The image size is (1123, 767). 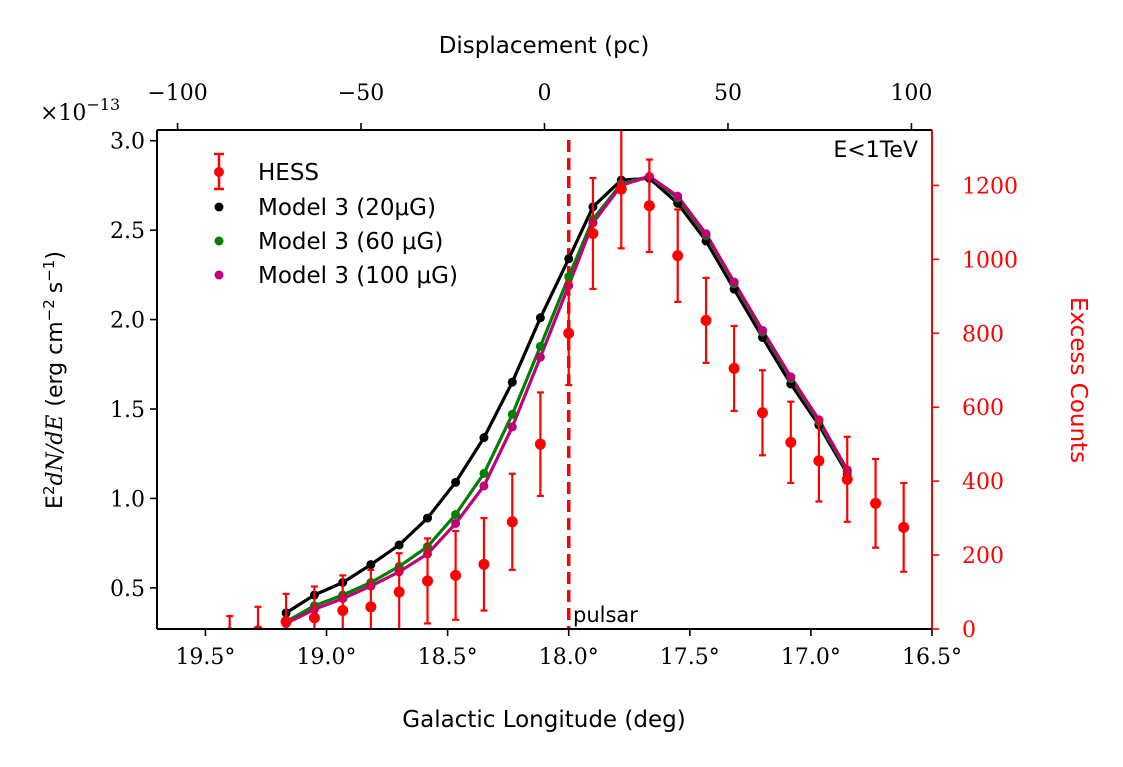 What do you see at coordinates (983, 482) in the screenshot?
I see `y-right-tick-label: 400` at bounding box center [983, 482].